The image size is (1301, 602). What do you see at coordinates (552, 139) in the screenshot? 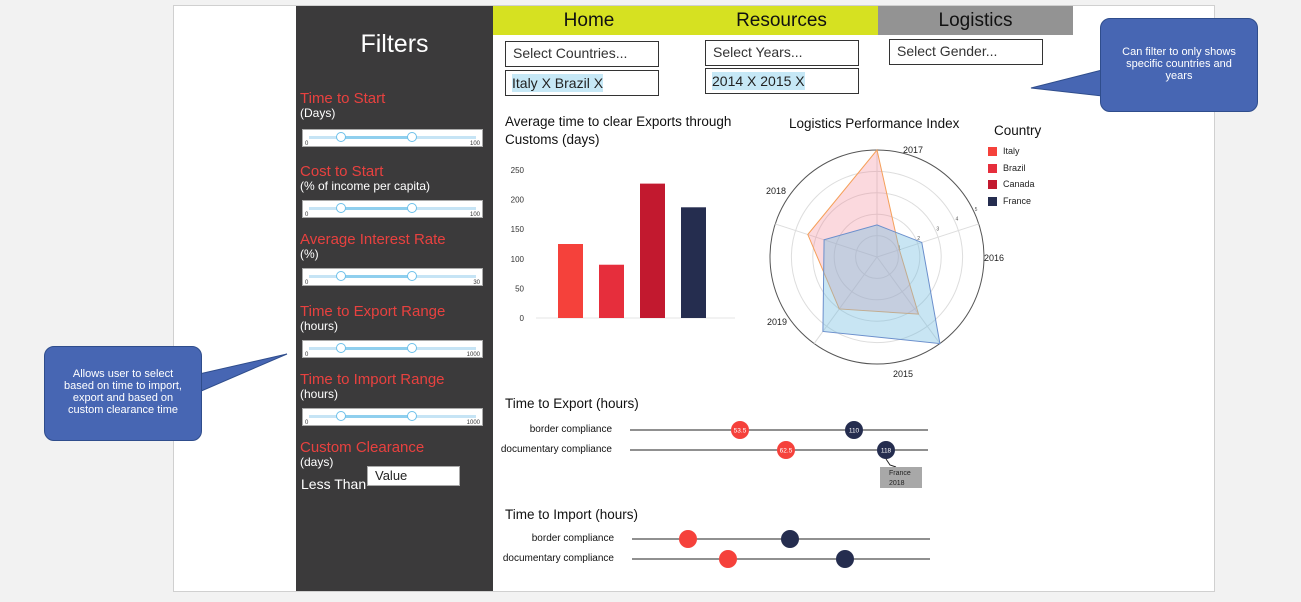
I see `bar-chart-title-line2: Customs (days)` at bounding box center [552, 139].